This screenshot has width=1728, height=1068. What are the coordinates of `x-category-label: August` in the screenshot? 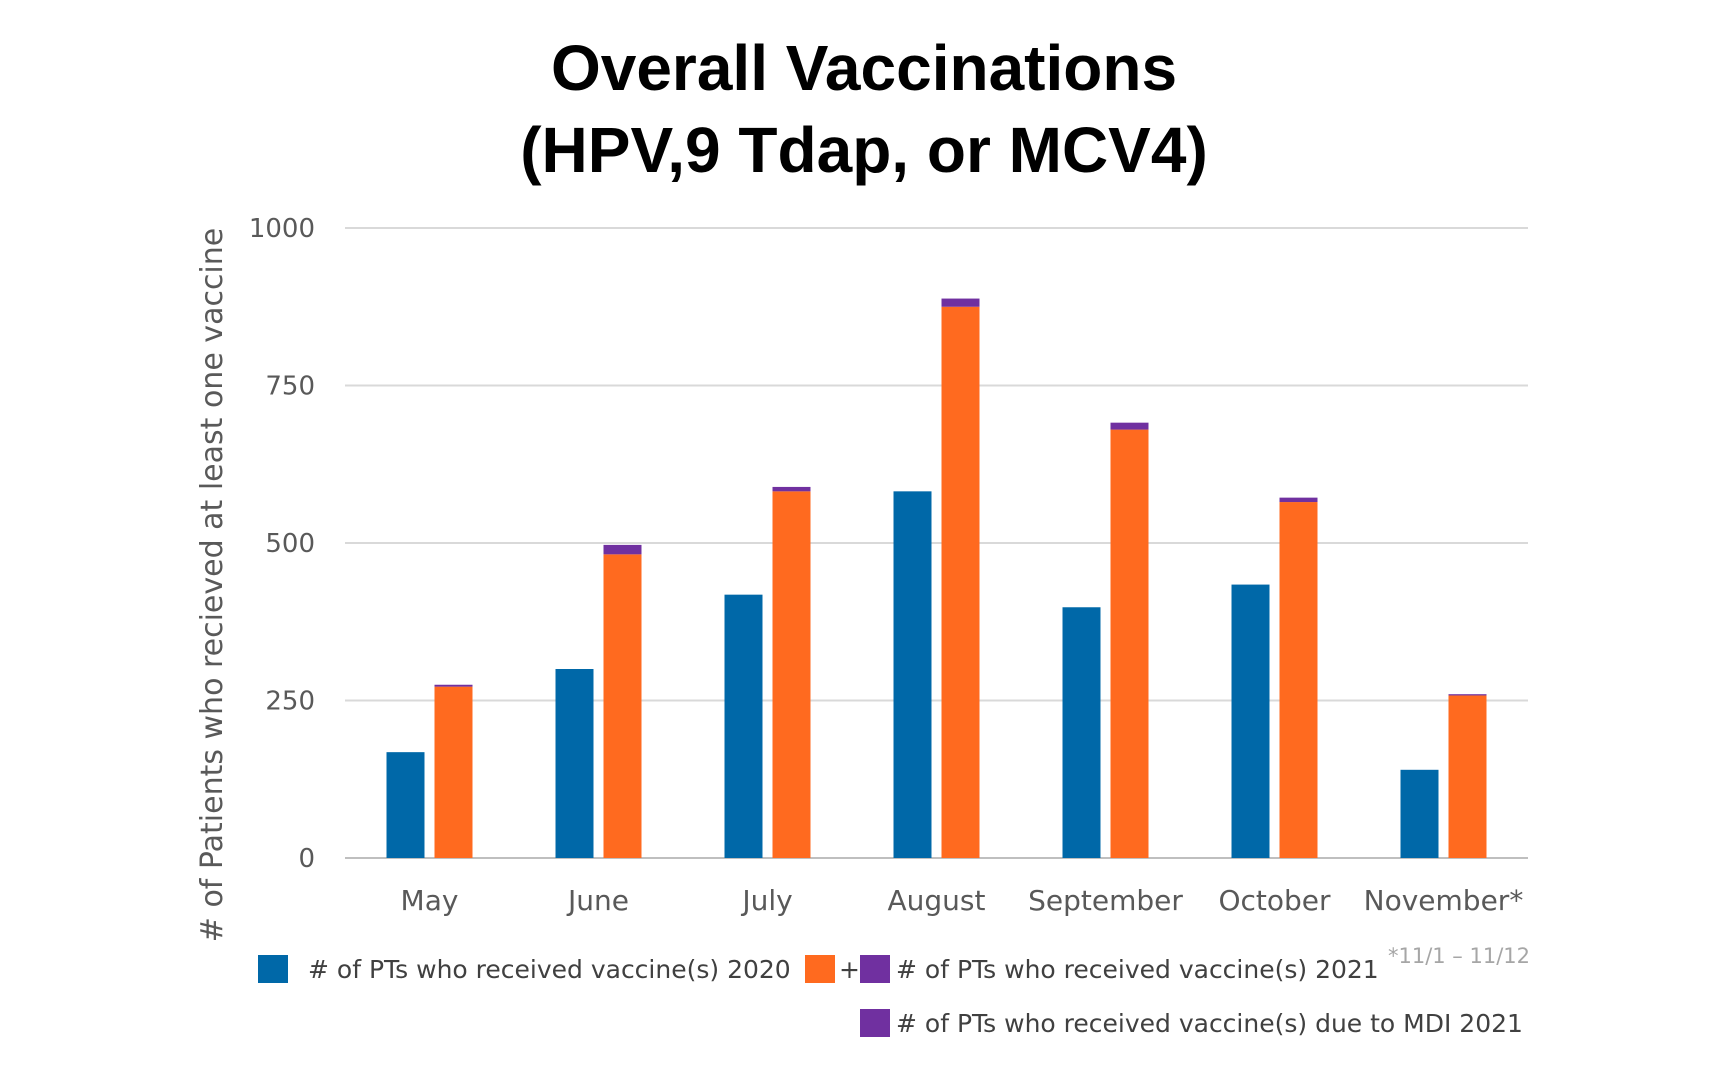 It's located at (937, 900).